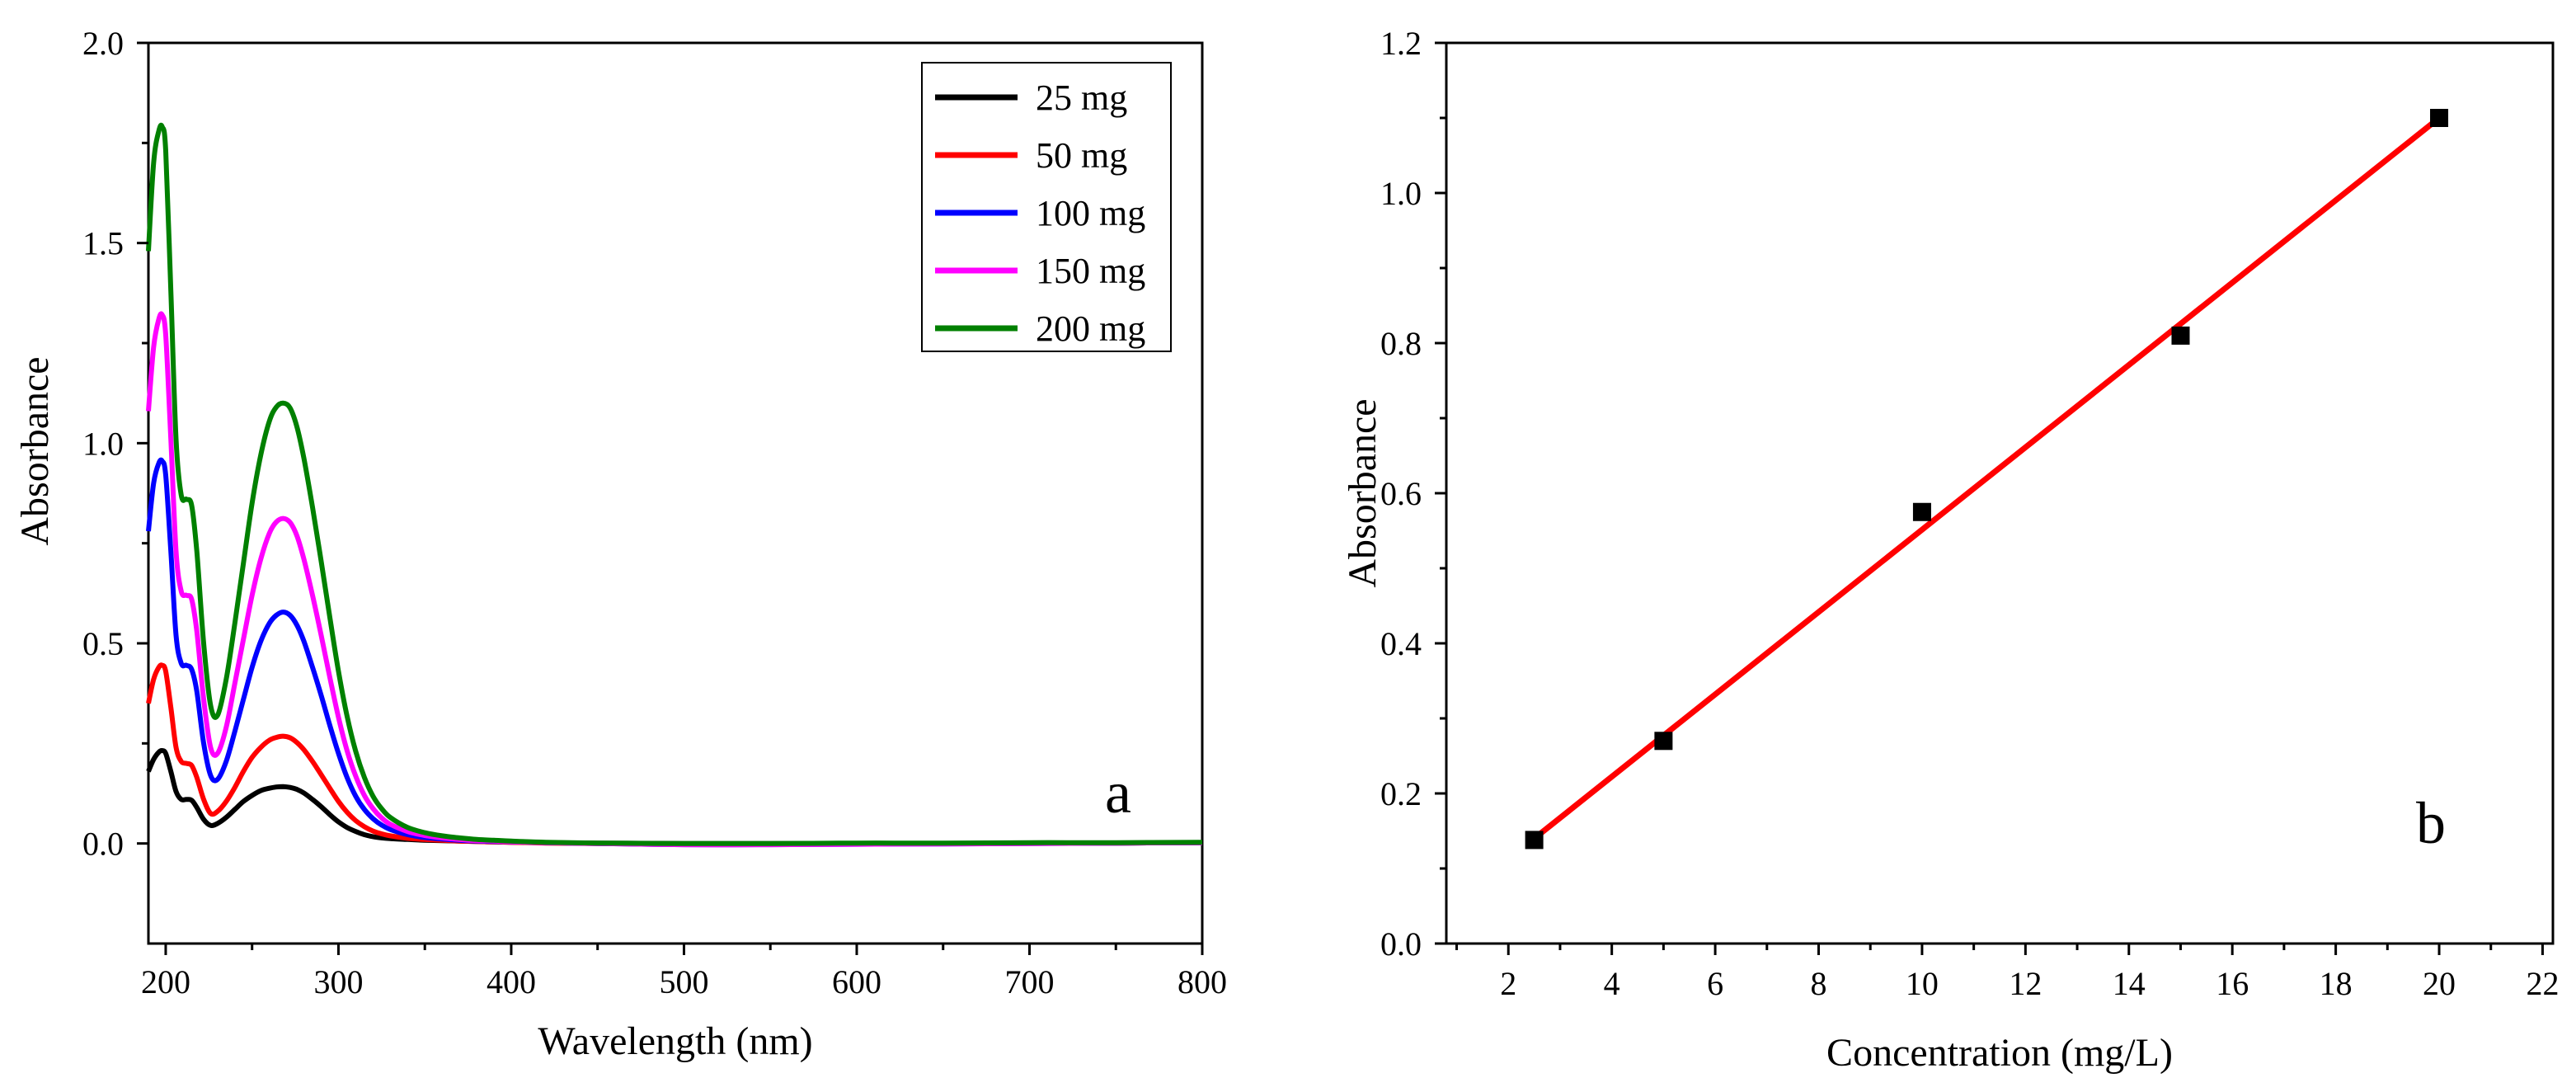 The image size is (2576, 1092). Describe the element at coordinates (683, 981) in the screenshot. I see `x-tick-label: 500` at that location.